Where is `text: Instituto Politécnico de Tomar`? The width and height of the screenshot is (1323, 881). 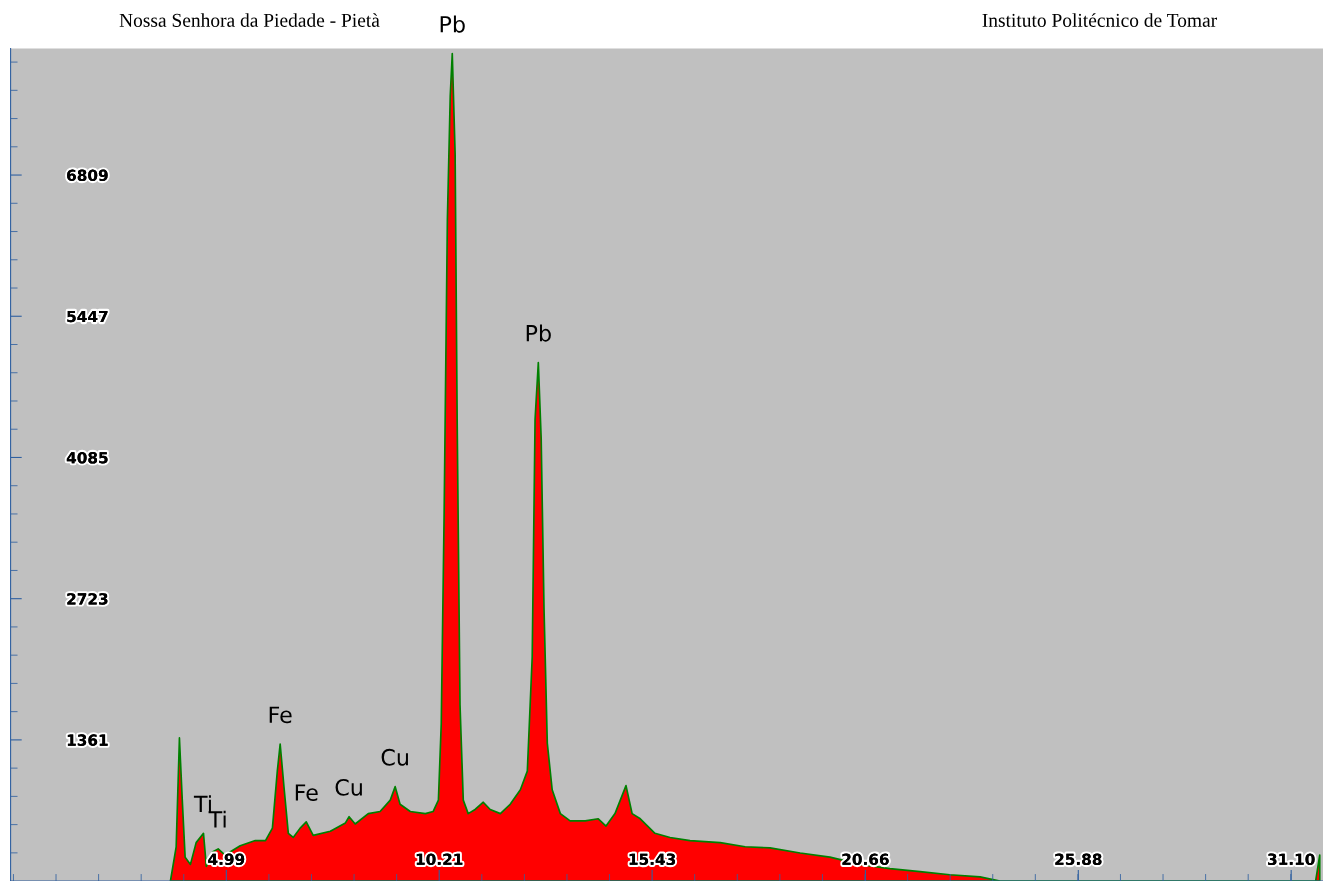
text: Instituto Politécnico de Tomar is located at coordinates (1099, 20).